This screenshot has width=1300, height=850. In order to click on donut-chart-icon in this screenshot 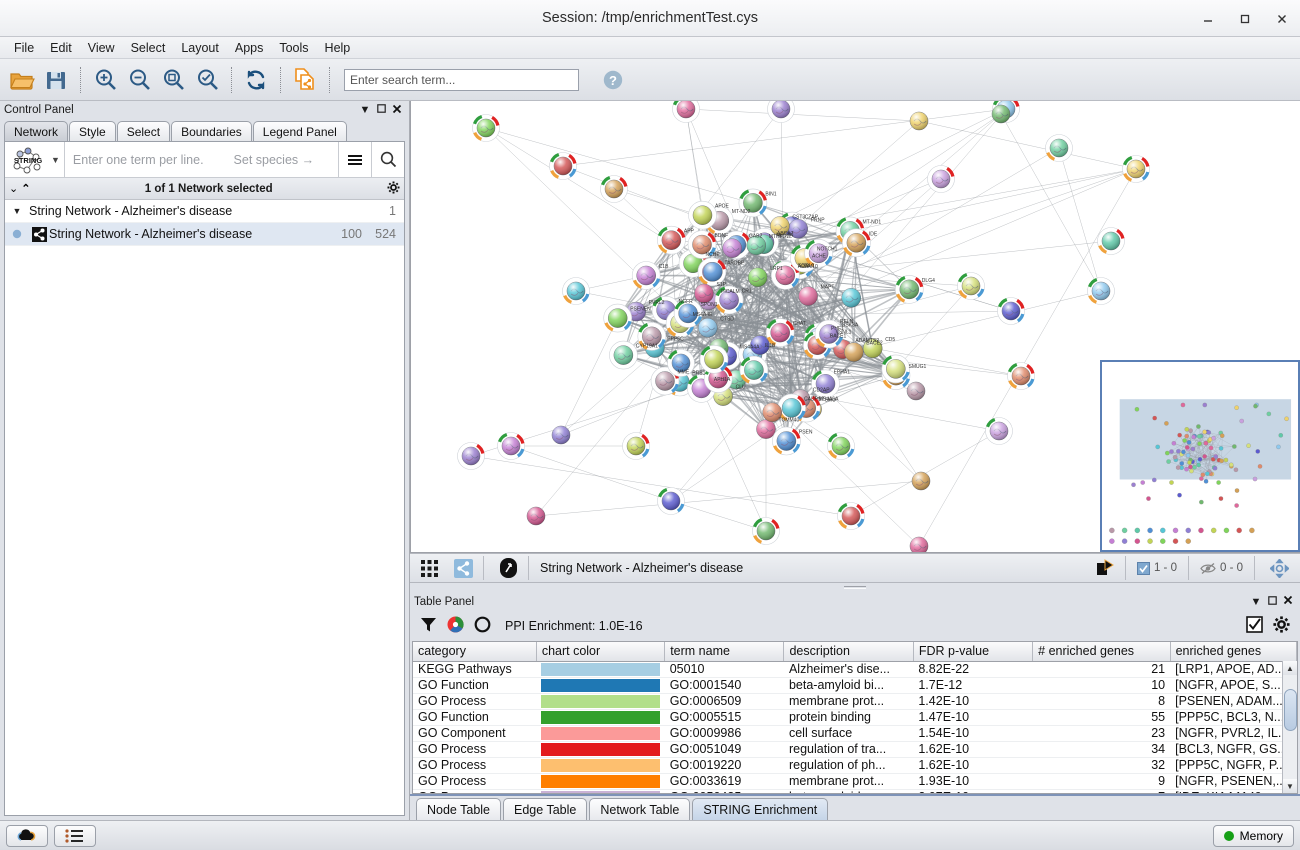, I will do `click(482, 626)`.